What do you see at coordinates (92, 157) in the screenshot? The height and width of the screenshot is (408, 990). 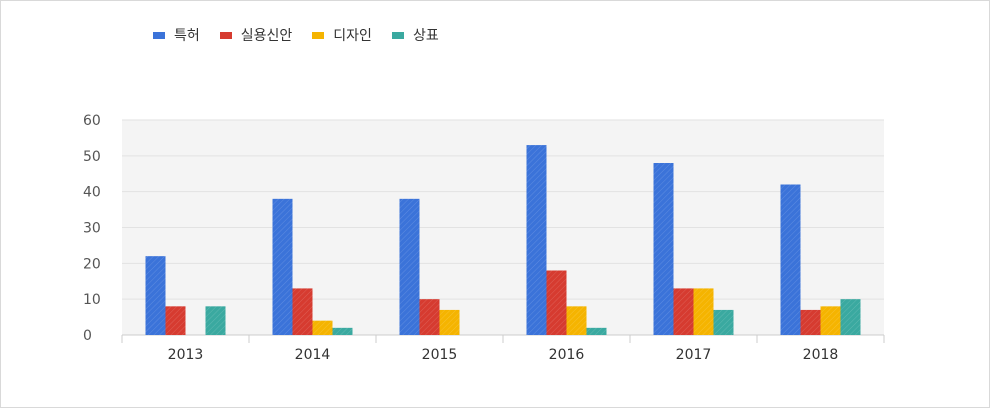 I see `y-tick-label: 50` at bounding box center [92, 157].